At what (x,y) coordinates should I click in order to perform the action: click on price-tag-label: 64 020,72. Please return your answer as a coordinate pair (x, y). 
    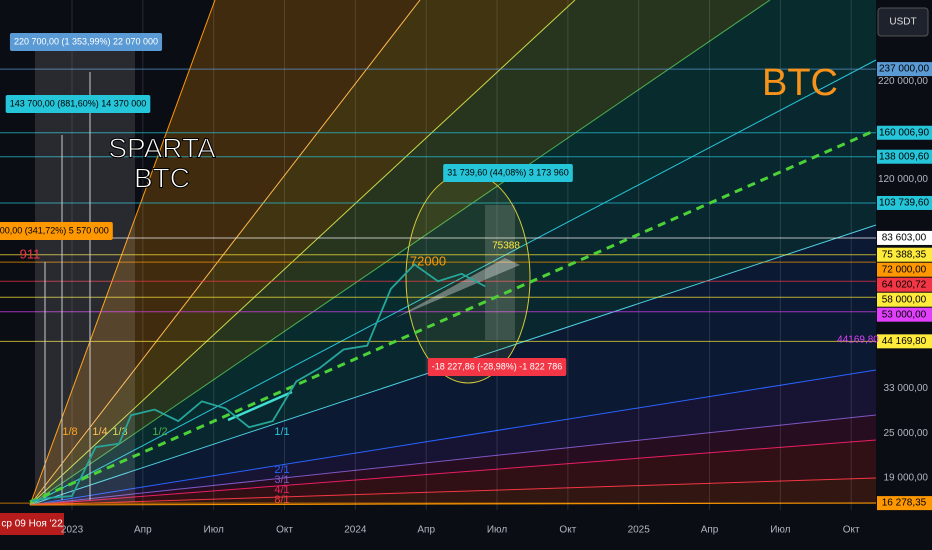
    Looking at the image, I should click on (904, 284).